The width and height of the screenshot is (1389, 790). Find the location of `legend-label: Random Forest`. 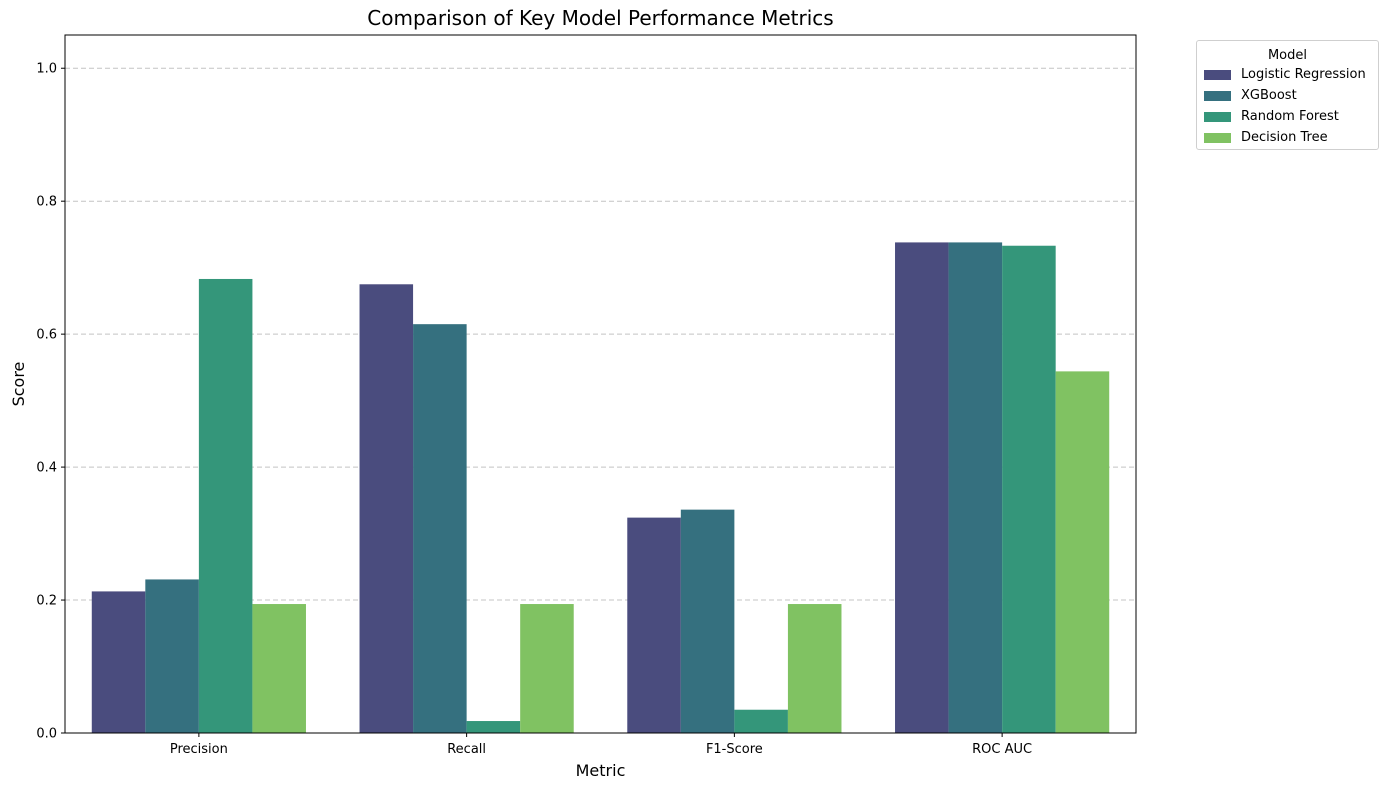

legend-label: Random Forest is located at coordinates (1290, 116).